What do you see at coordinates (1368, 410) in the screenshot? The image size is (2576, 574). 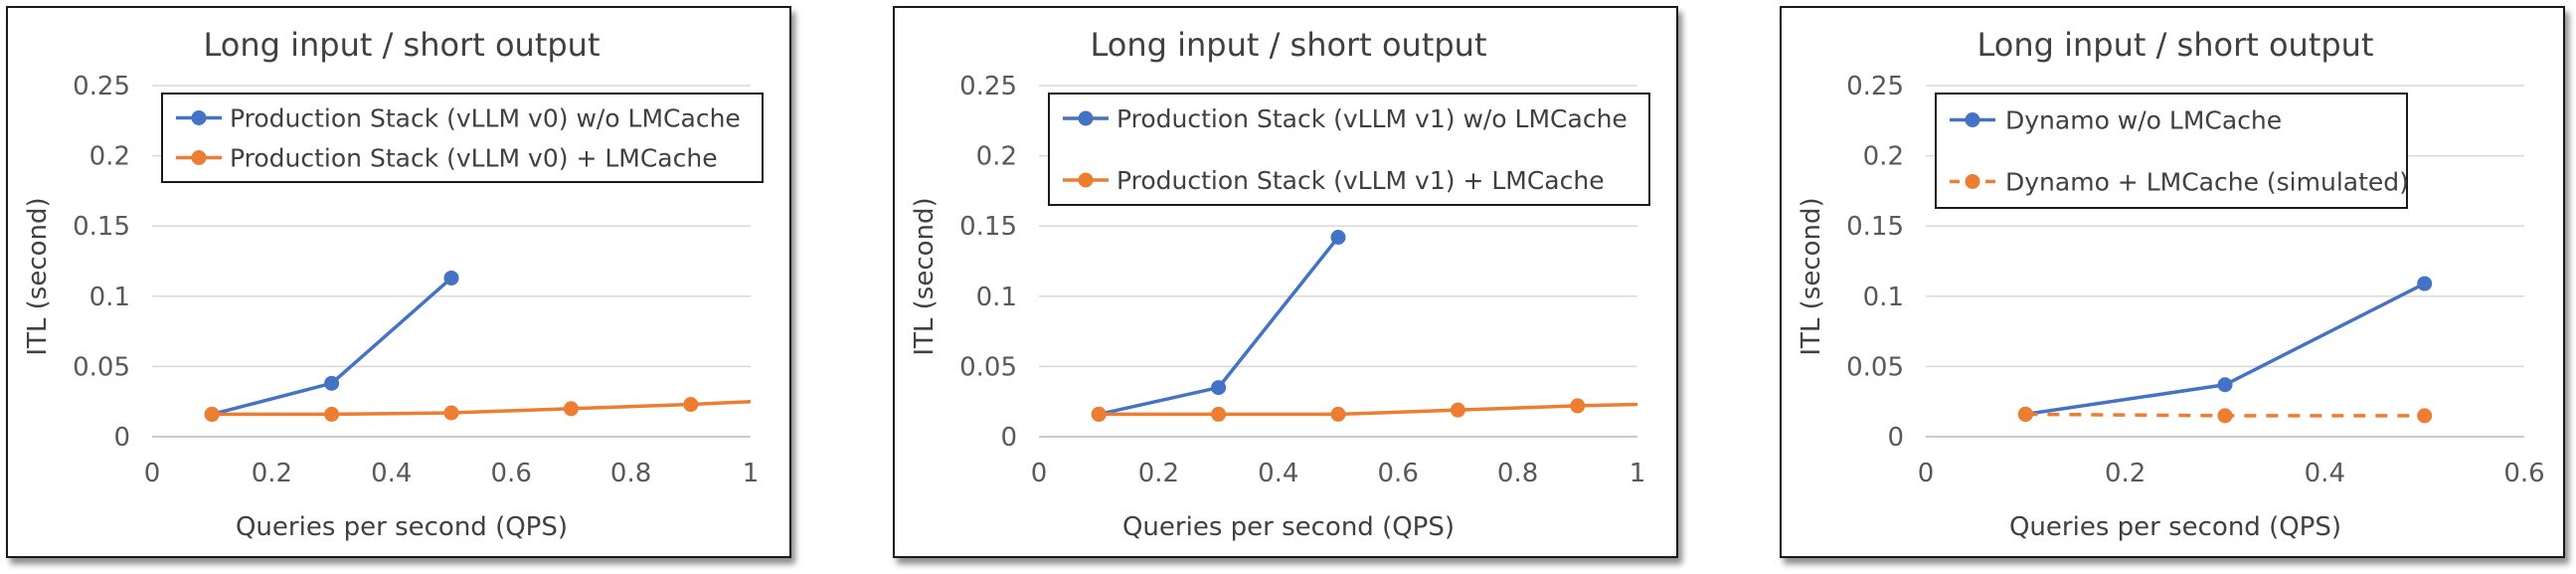 I see `chart-2-series-2-line` at bounding box center [1368, 410].